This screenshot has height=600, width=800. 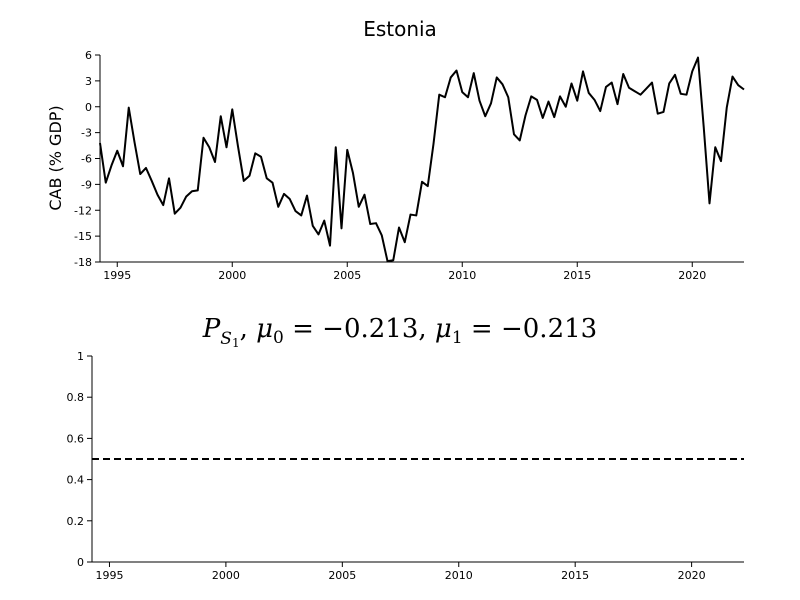 I want to click on y-tick-label: -6, so click(x=86, y=159).